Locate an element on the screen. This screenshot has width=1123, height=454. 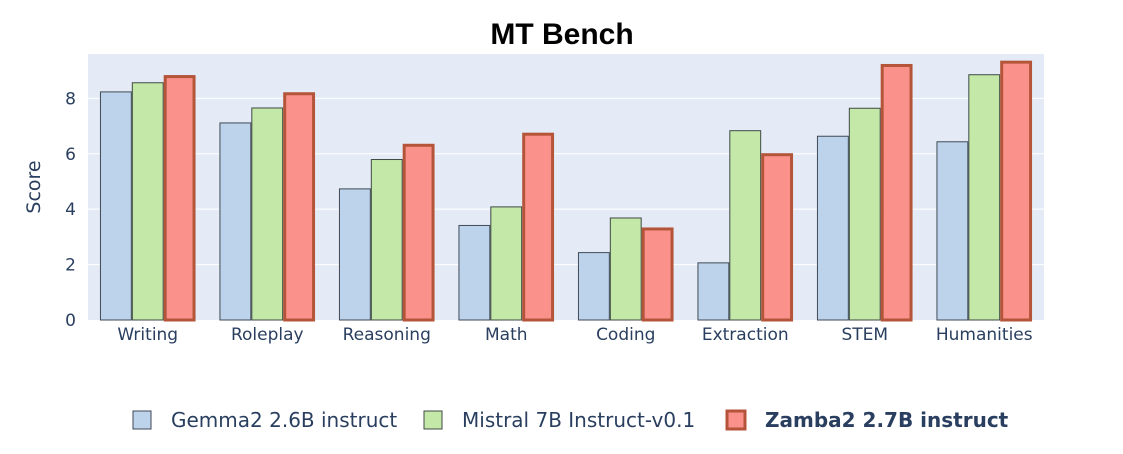
y-tick-label: 4 is located at coordinates (70, 210).